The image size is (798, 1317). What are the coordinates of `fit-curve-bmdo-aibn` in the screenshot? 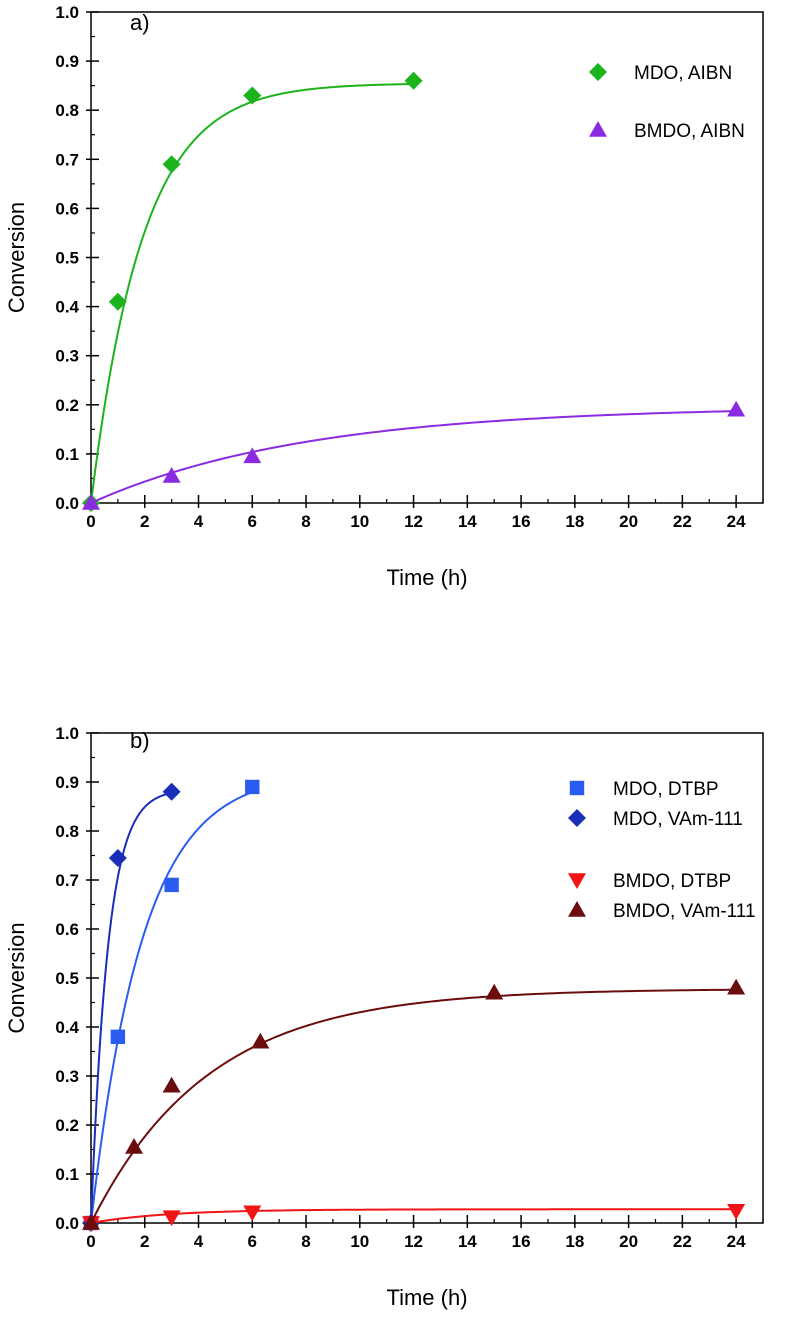 It's located at (413, 457).